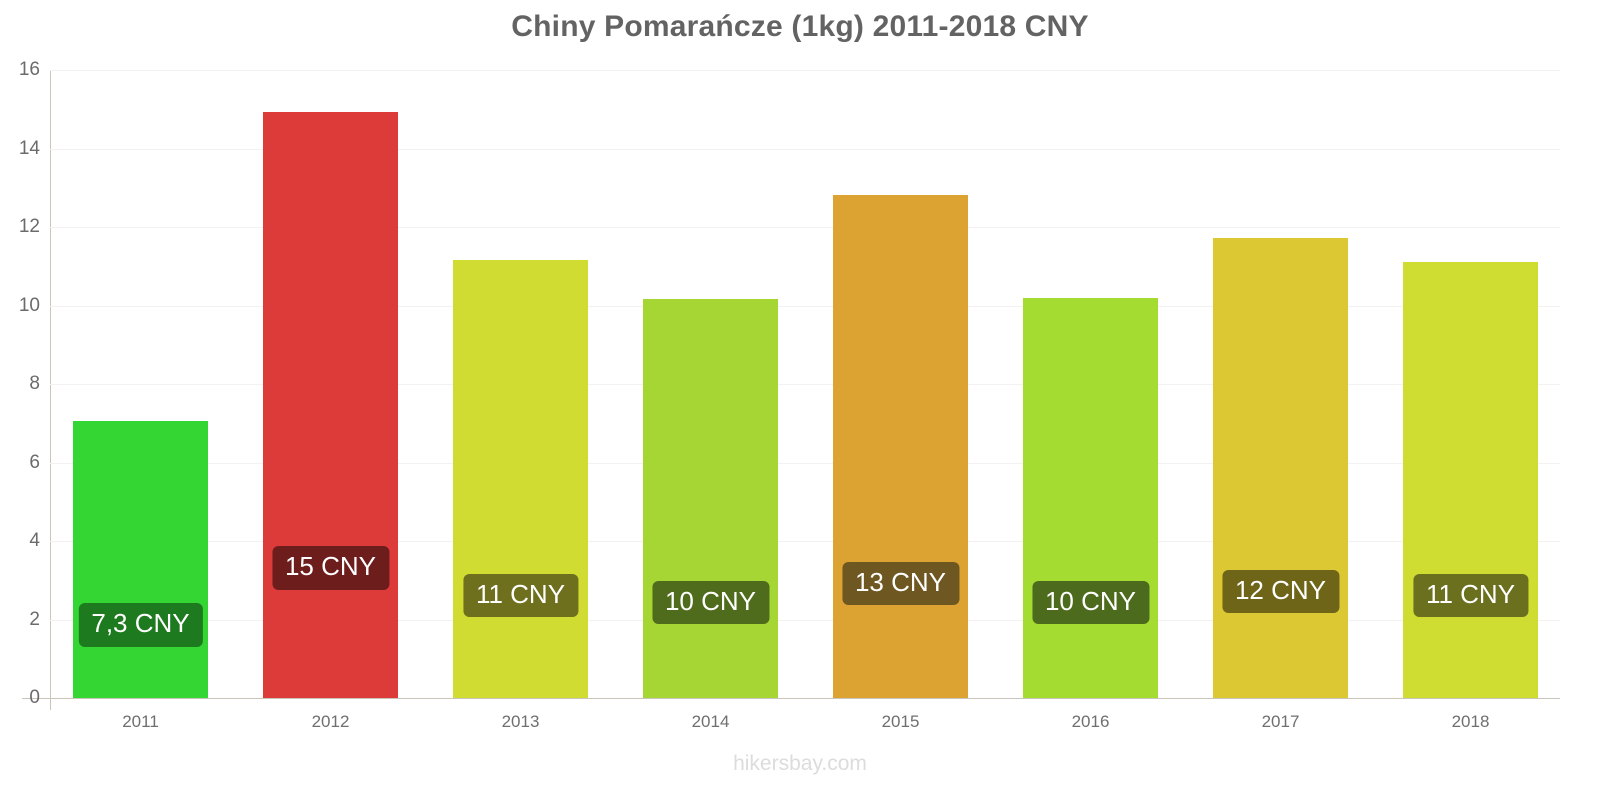 The height and width of the screenshot is (800, 1600). I want to click on x-axis-tick-label: 2017, so click(1280, 721).